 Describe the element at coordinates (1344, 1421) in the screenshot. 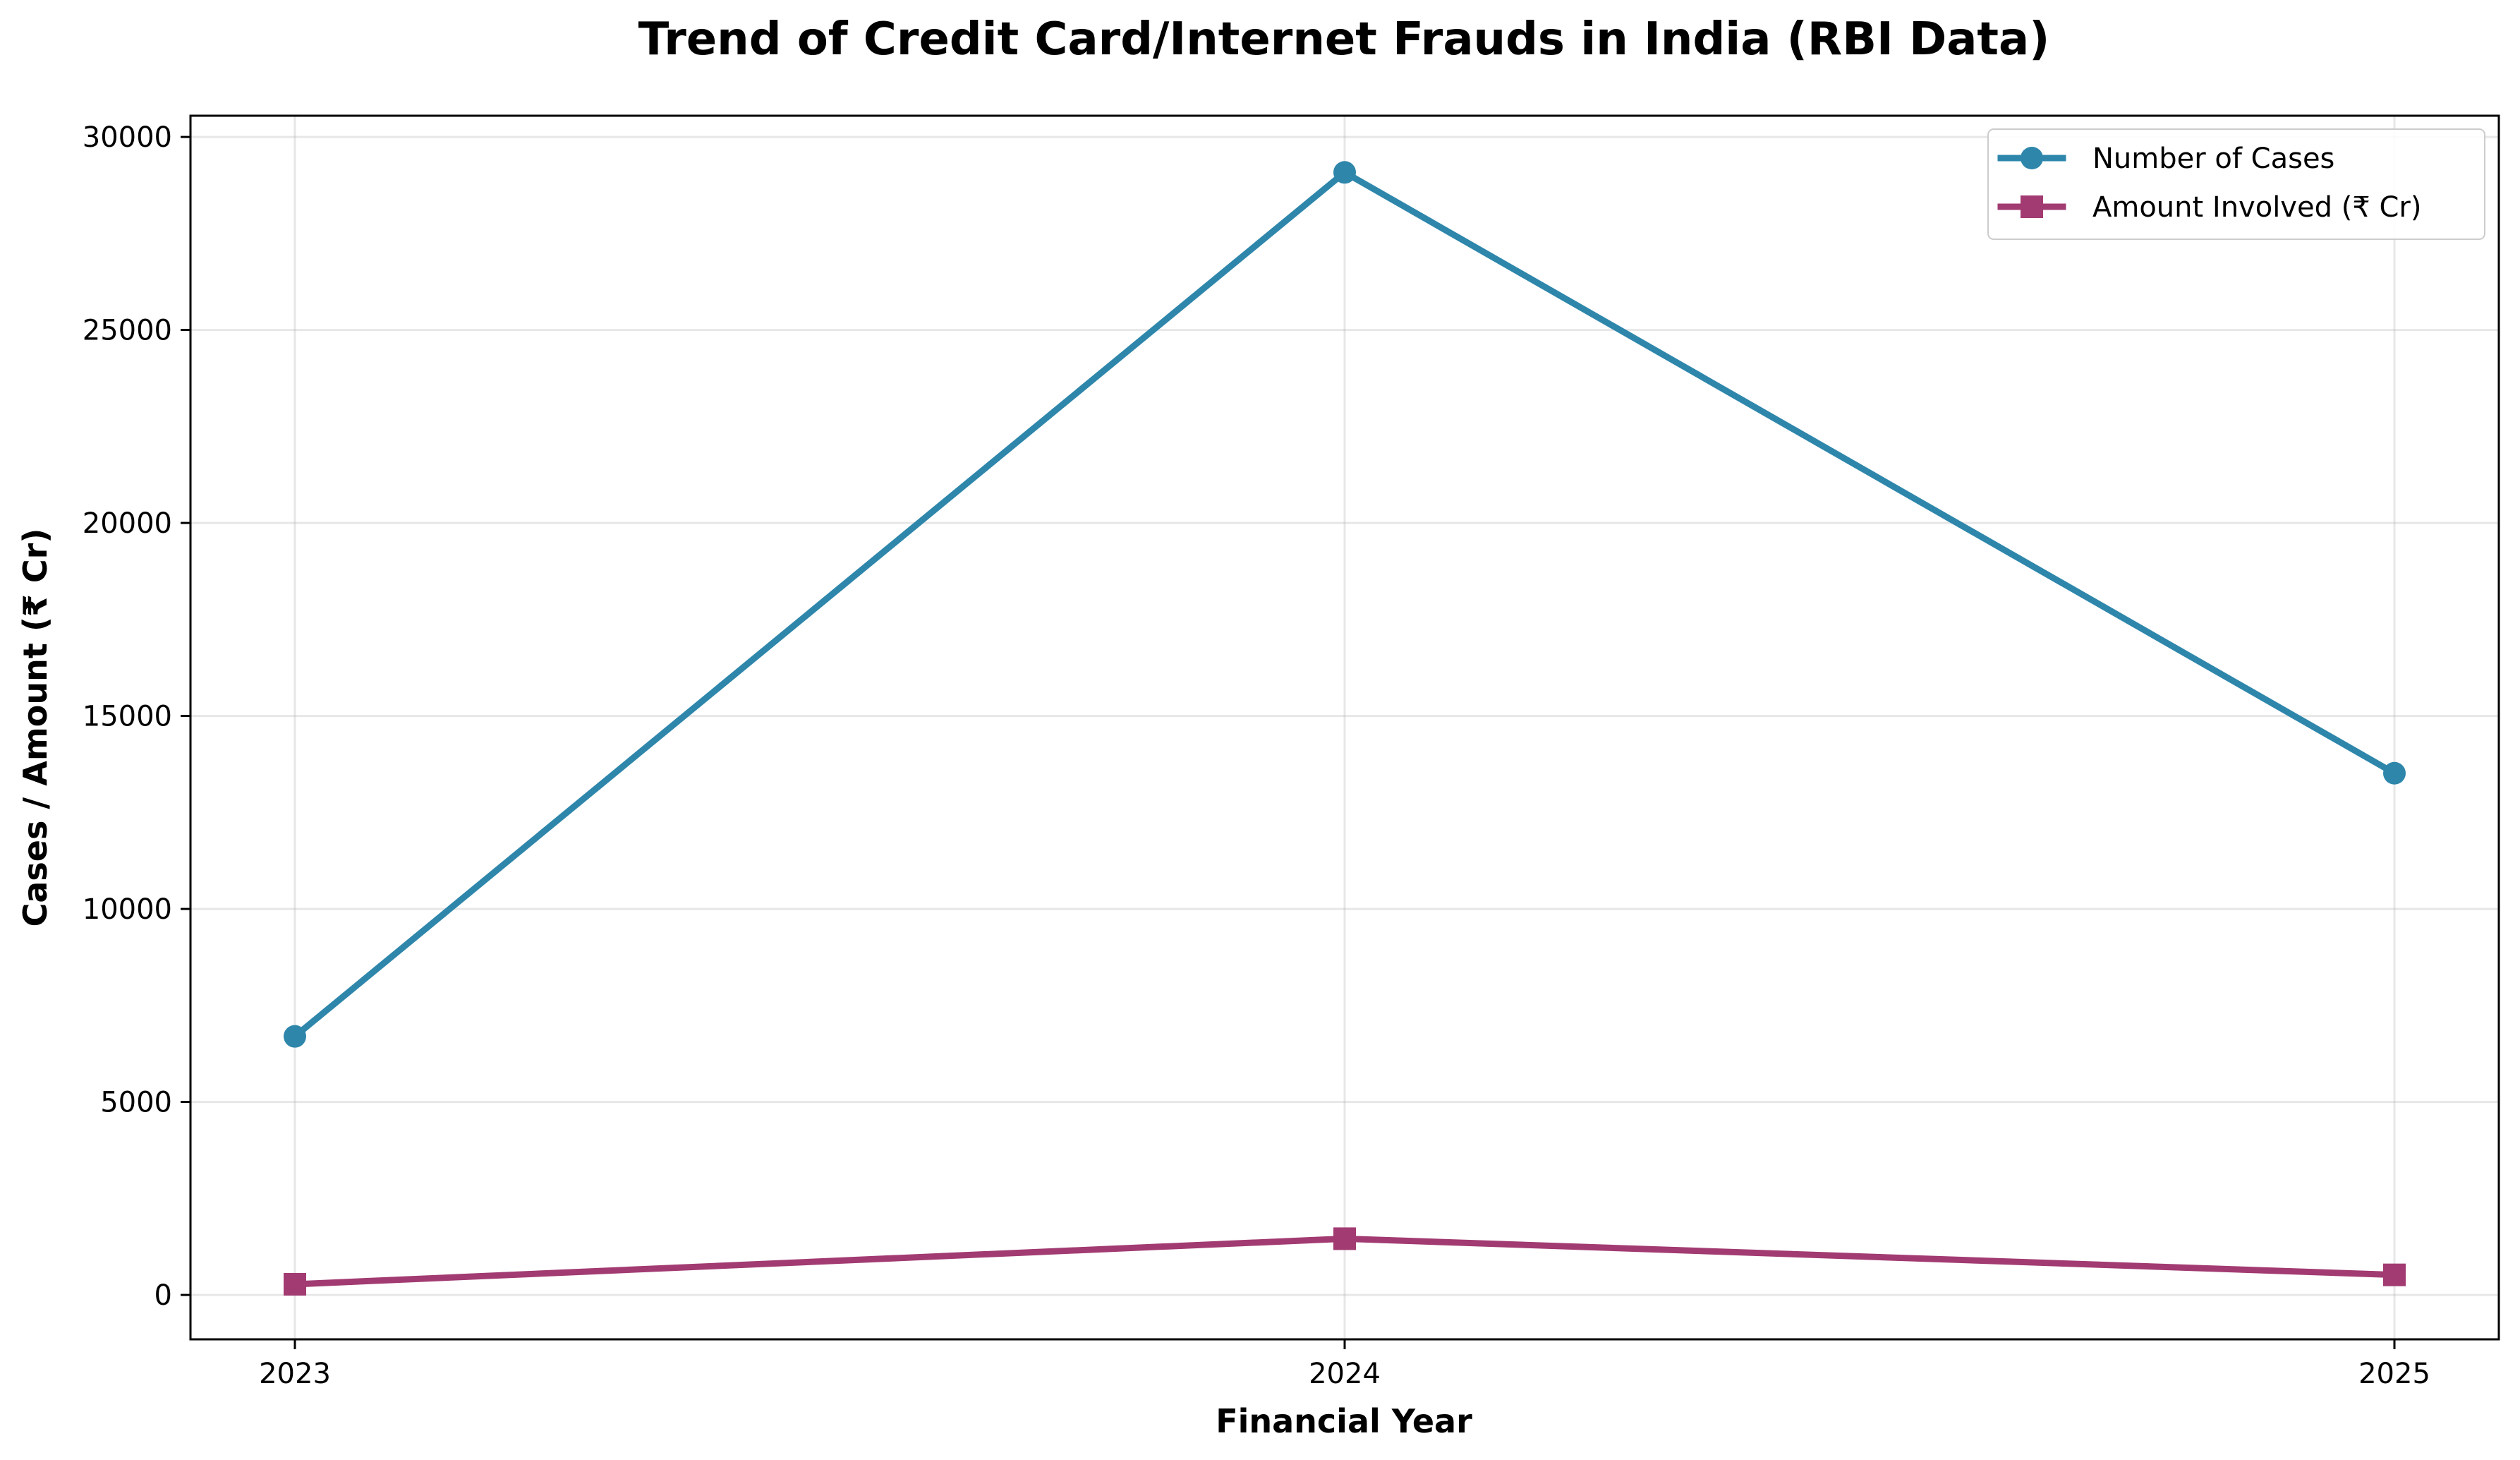

I see `x-axis-label: Financial Year` at that location.